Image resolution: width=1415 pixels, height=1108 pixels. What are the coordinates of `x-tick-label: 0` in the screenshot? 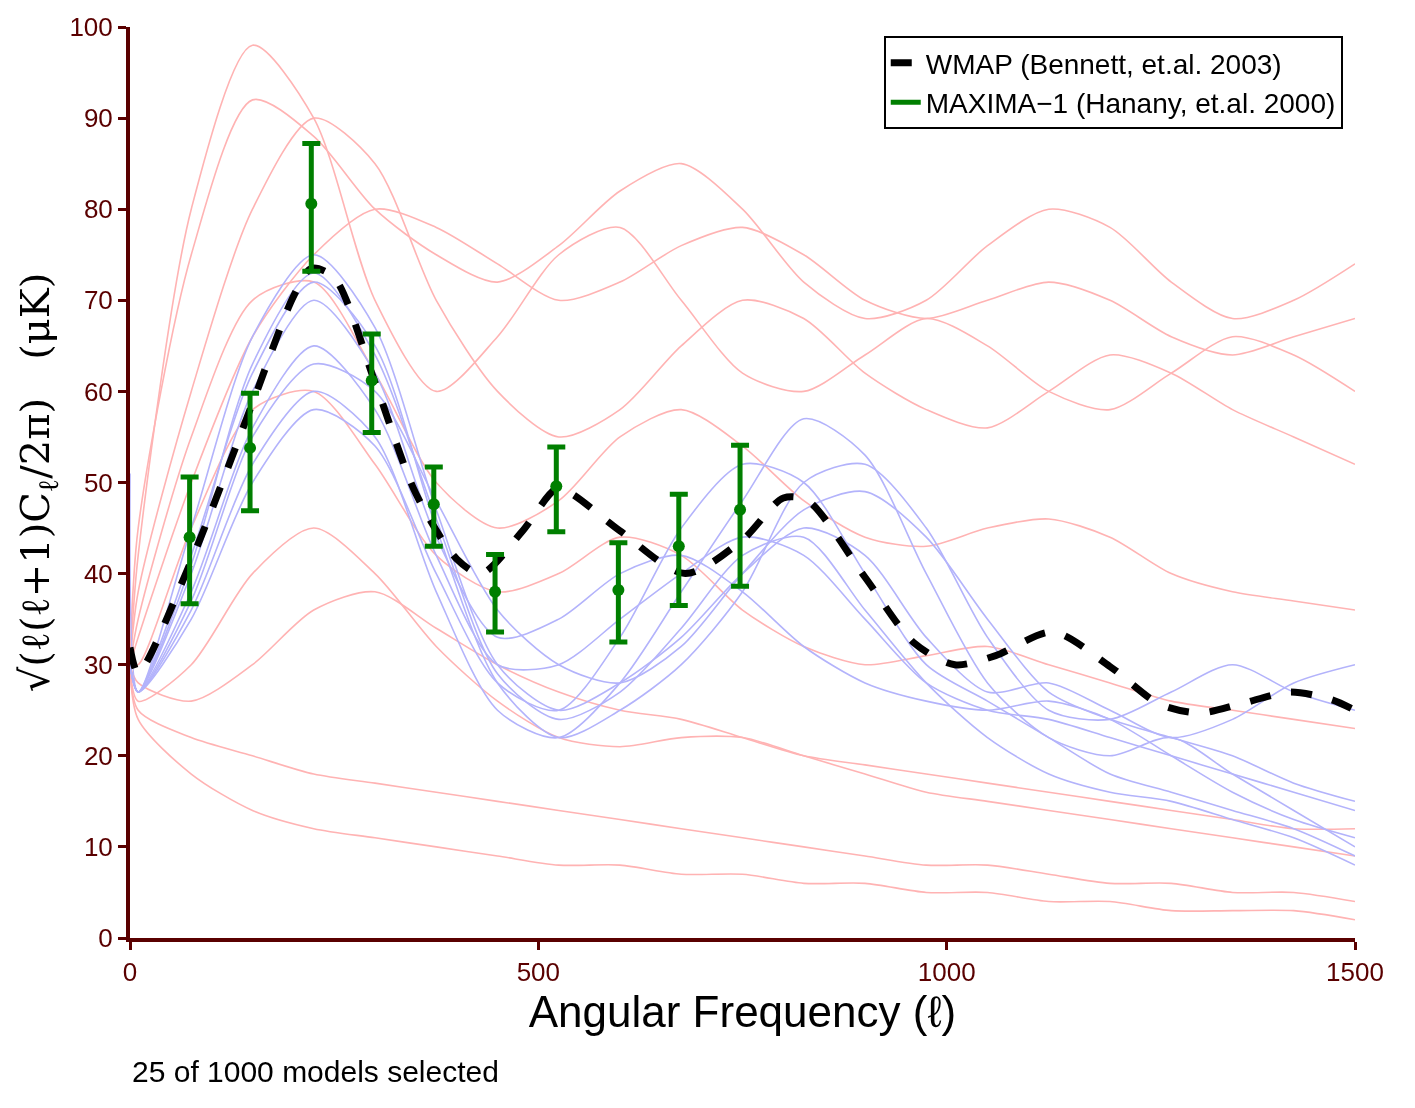 It's located at (130, 972).